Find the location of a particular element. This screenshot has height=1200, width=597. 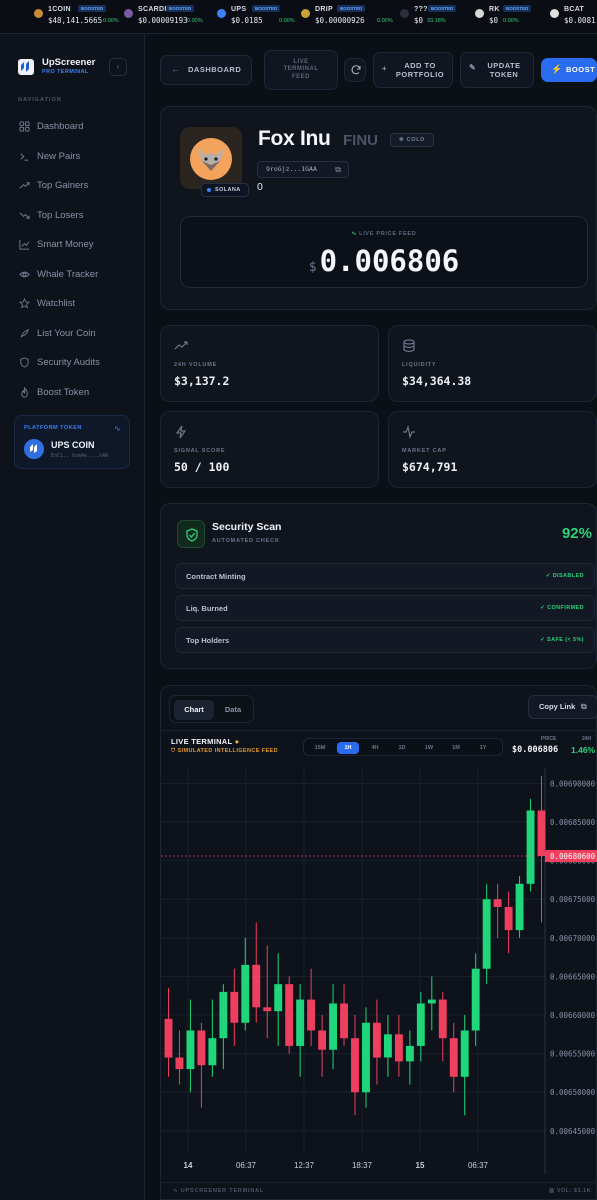

check-status: ✓ CONFIRMED is located at coordinates (562, 608).